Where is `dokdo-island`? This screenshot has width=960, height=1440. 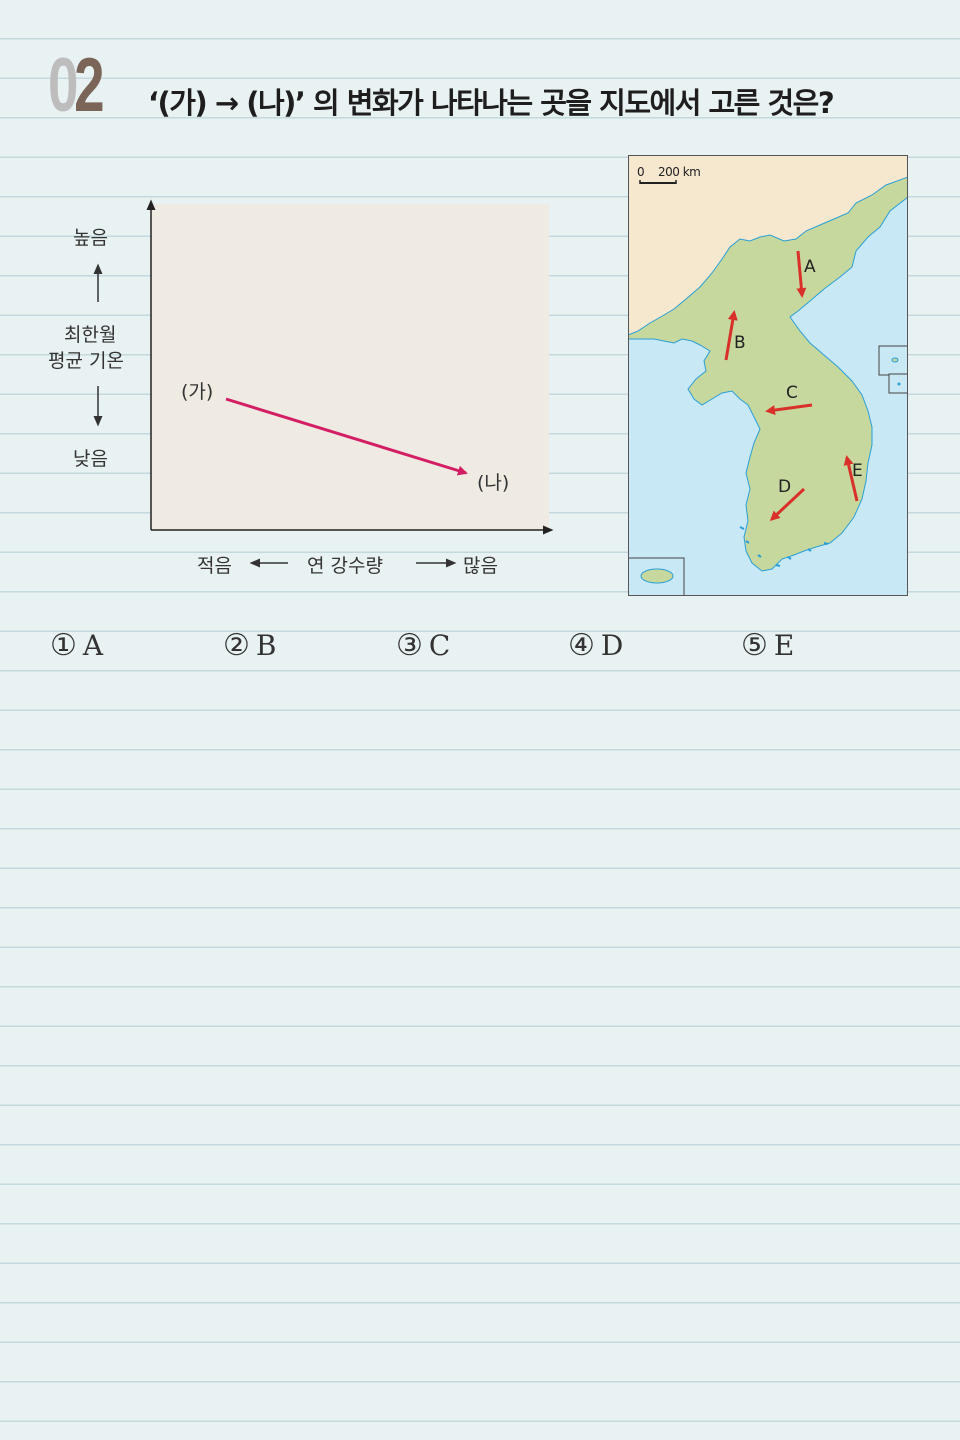
dokdo-island is located at coordinates (899, 384).